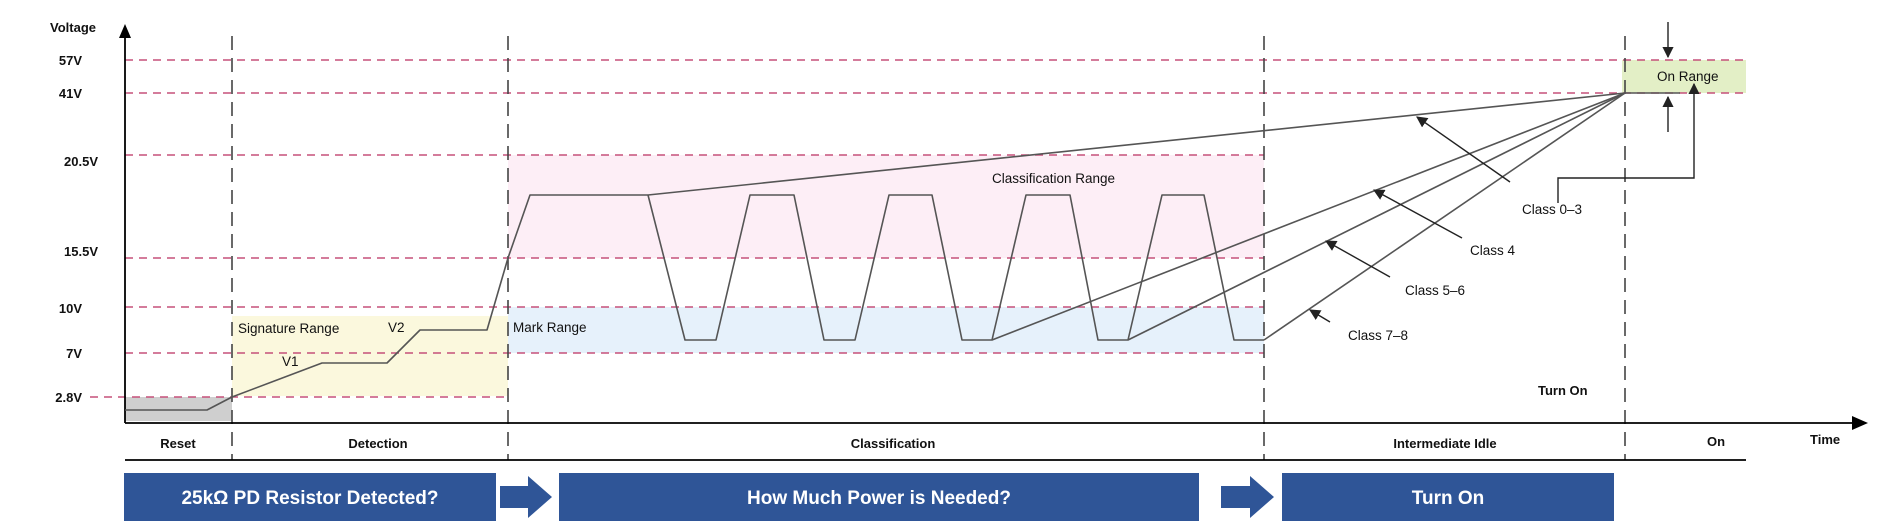 The height and width of the screenshot is (523, 1890). Describe the element at coordinates (1435, 290) in the screenshot. I see `class-5-6-label: Class 5–6` at that location.